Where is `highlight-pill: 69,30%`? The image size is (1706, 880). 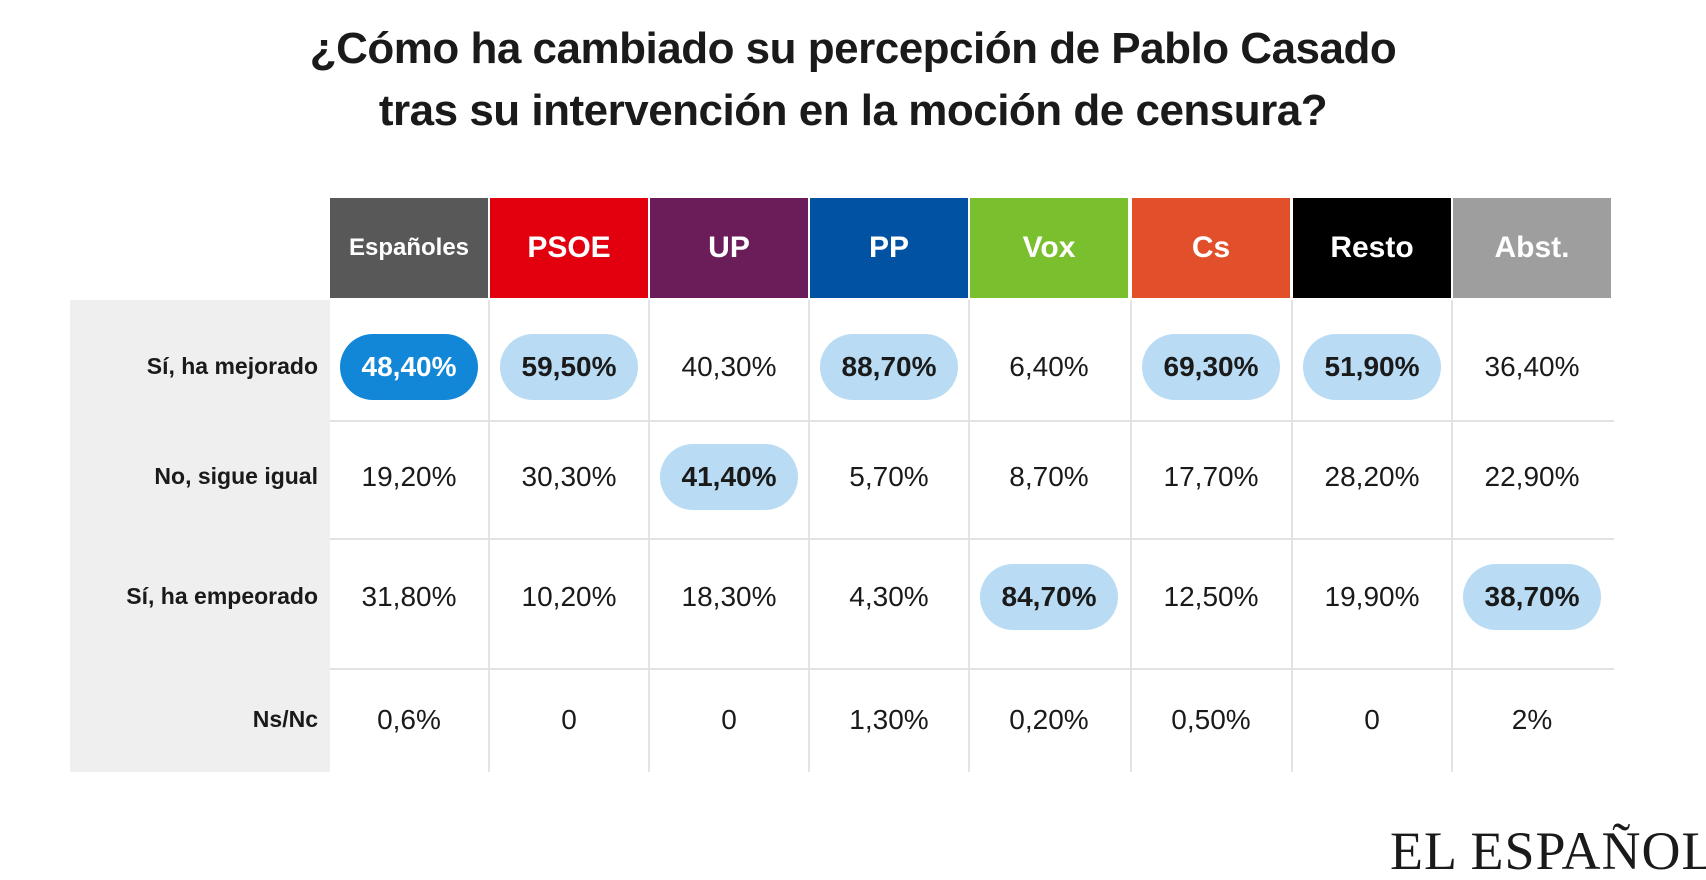
highlight-pill: 69,30% is located at coordinates (1211, 367).